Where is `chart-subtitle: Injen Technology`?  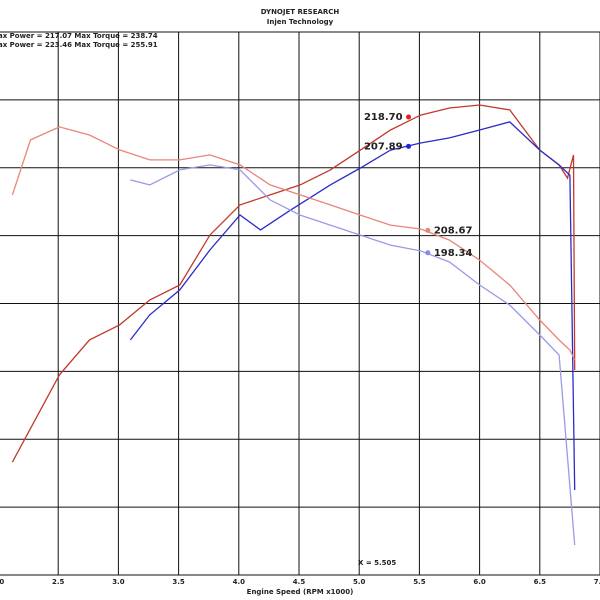 chart-subtitle: Injen Technology is located at coordinates (300, 22).